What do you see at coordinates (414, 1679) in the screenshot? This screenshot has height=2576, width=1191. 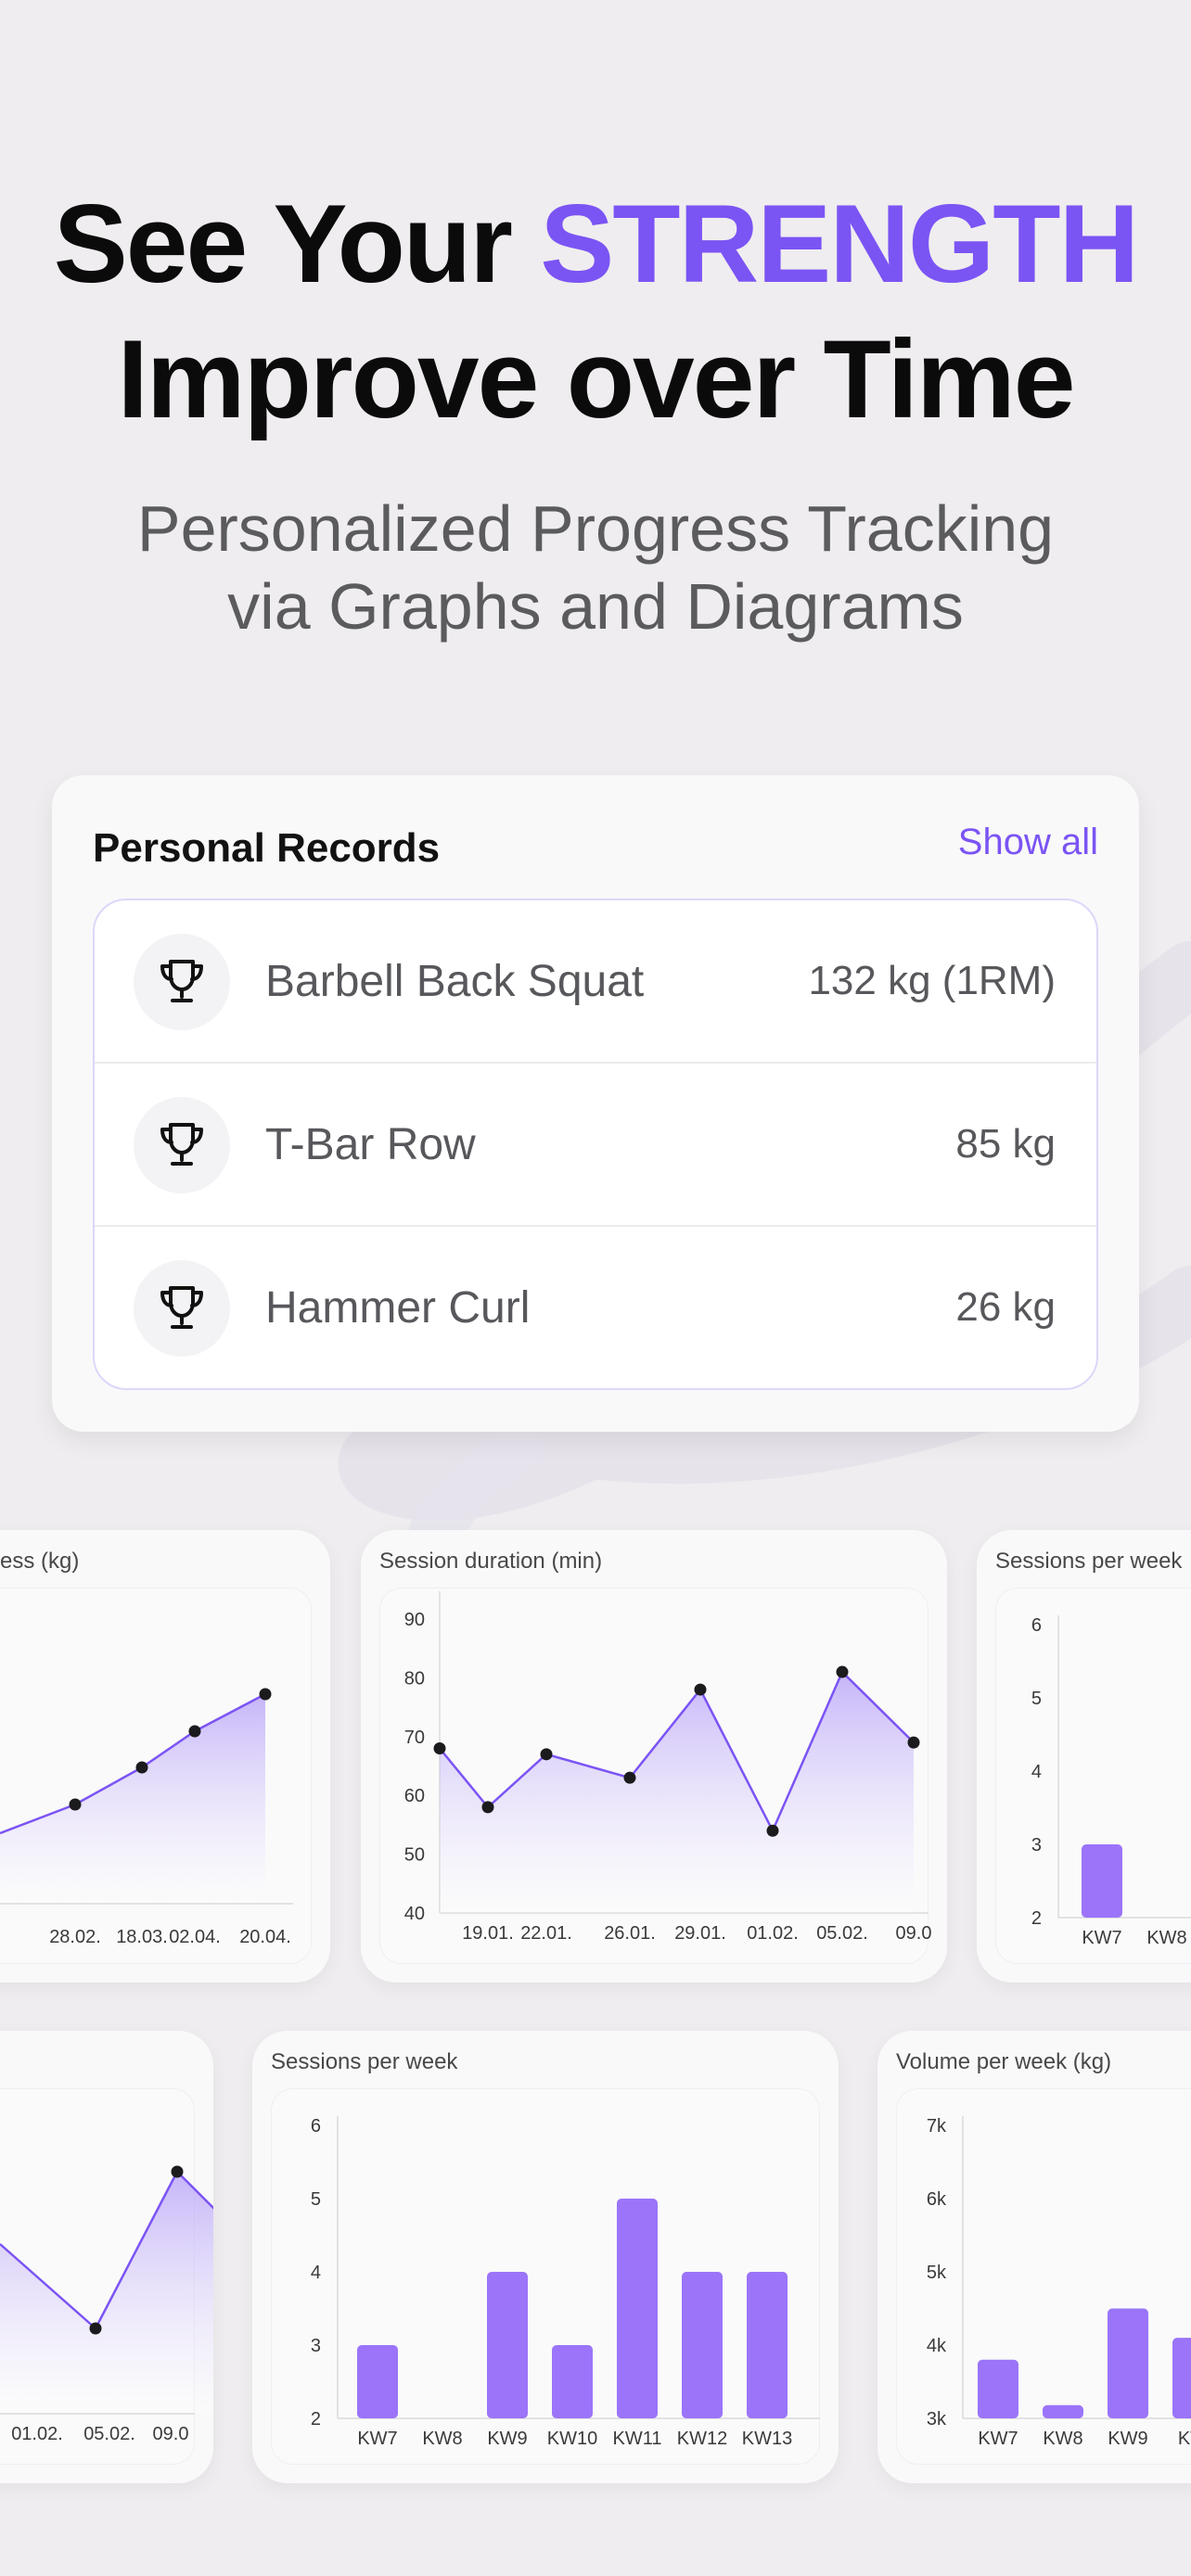 I see `y-tick-label: 80` at bounding box center [414, 1679].